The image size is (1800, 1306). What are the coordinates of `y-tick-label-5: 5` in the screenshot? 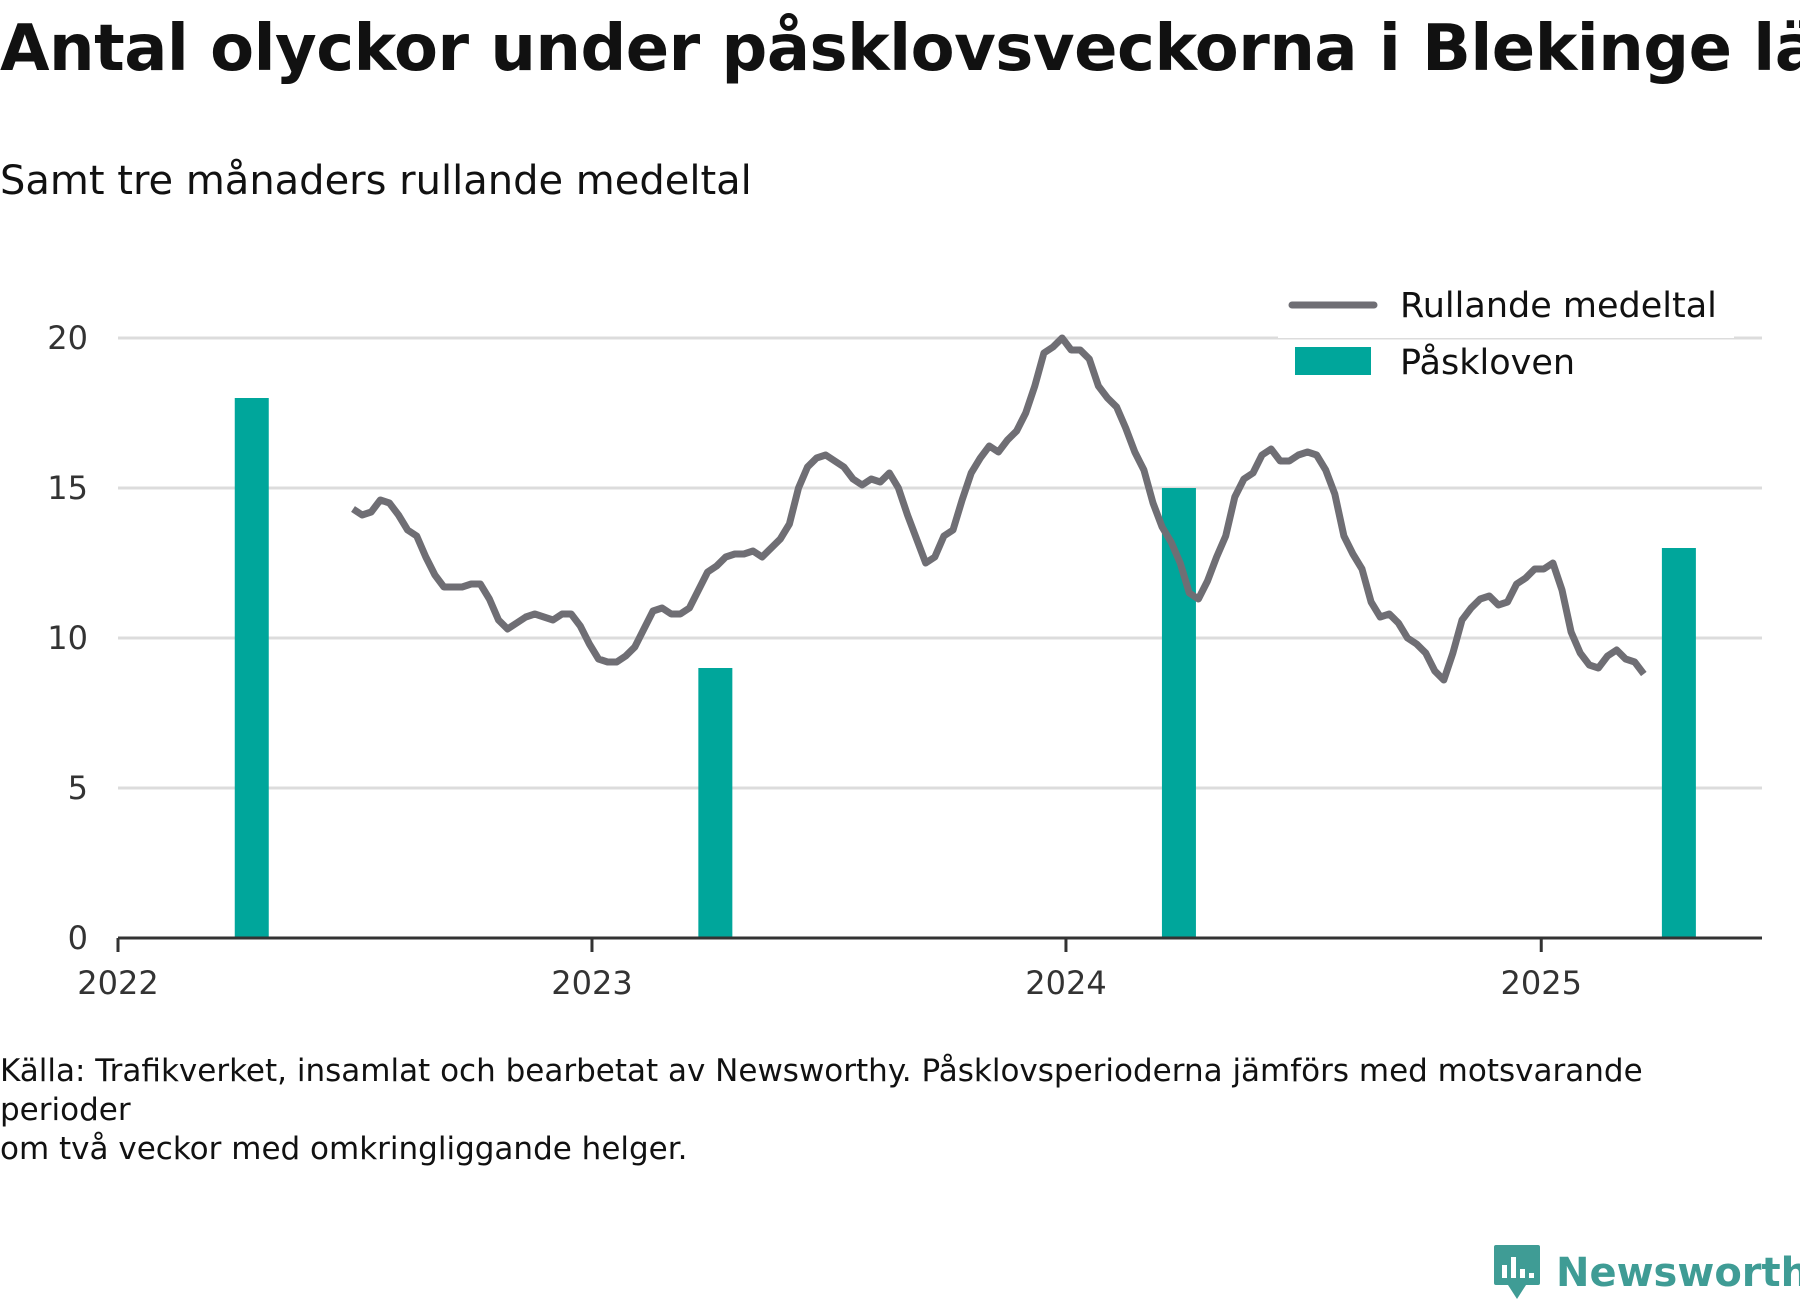 It's located at (78, 788).